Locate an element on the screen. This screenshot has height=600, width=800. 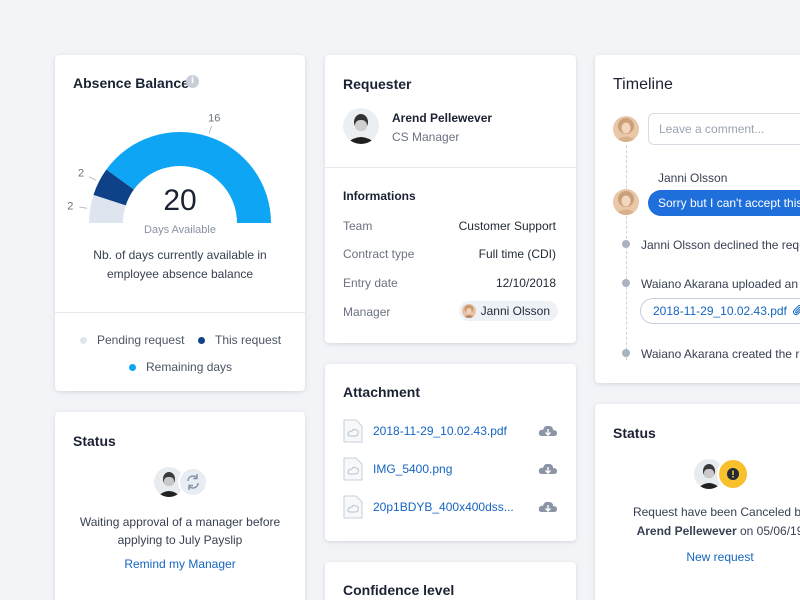
confidence-card: Confidence level is located at coordinates (450, 581).